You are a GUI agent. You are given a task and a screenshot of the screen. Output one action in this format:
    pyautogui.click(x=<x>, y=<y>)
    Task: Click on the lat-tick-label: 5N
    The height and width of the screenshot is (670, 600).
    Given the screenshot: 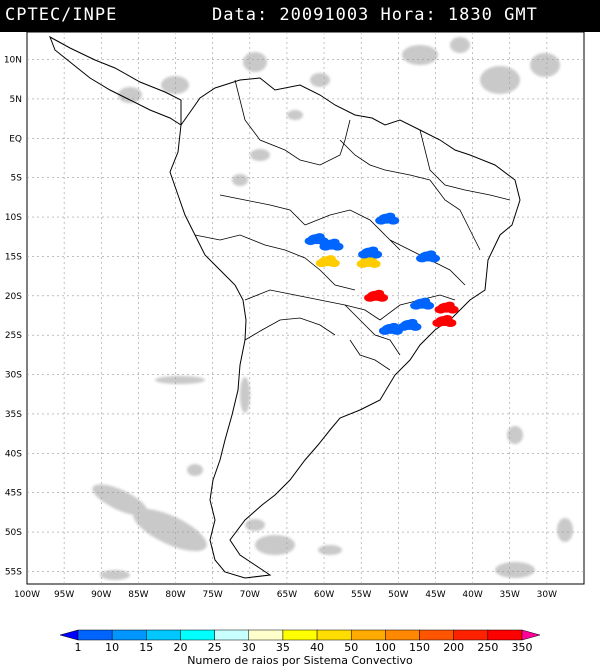 What is the action you would take?
    pyautogui.click(x=16, y=100)
    